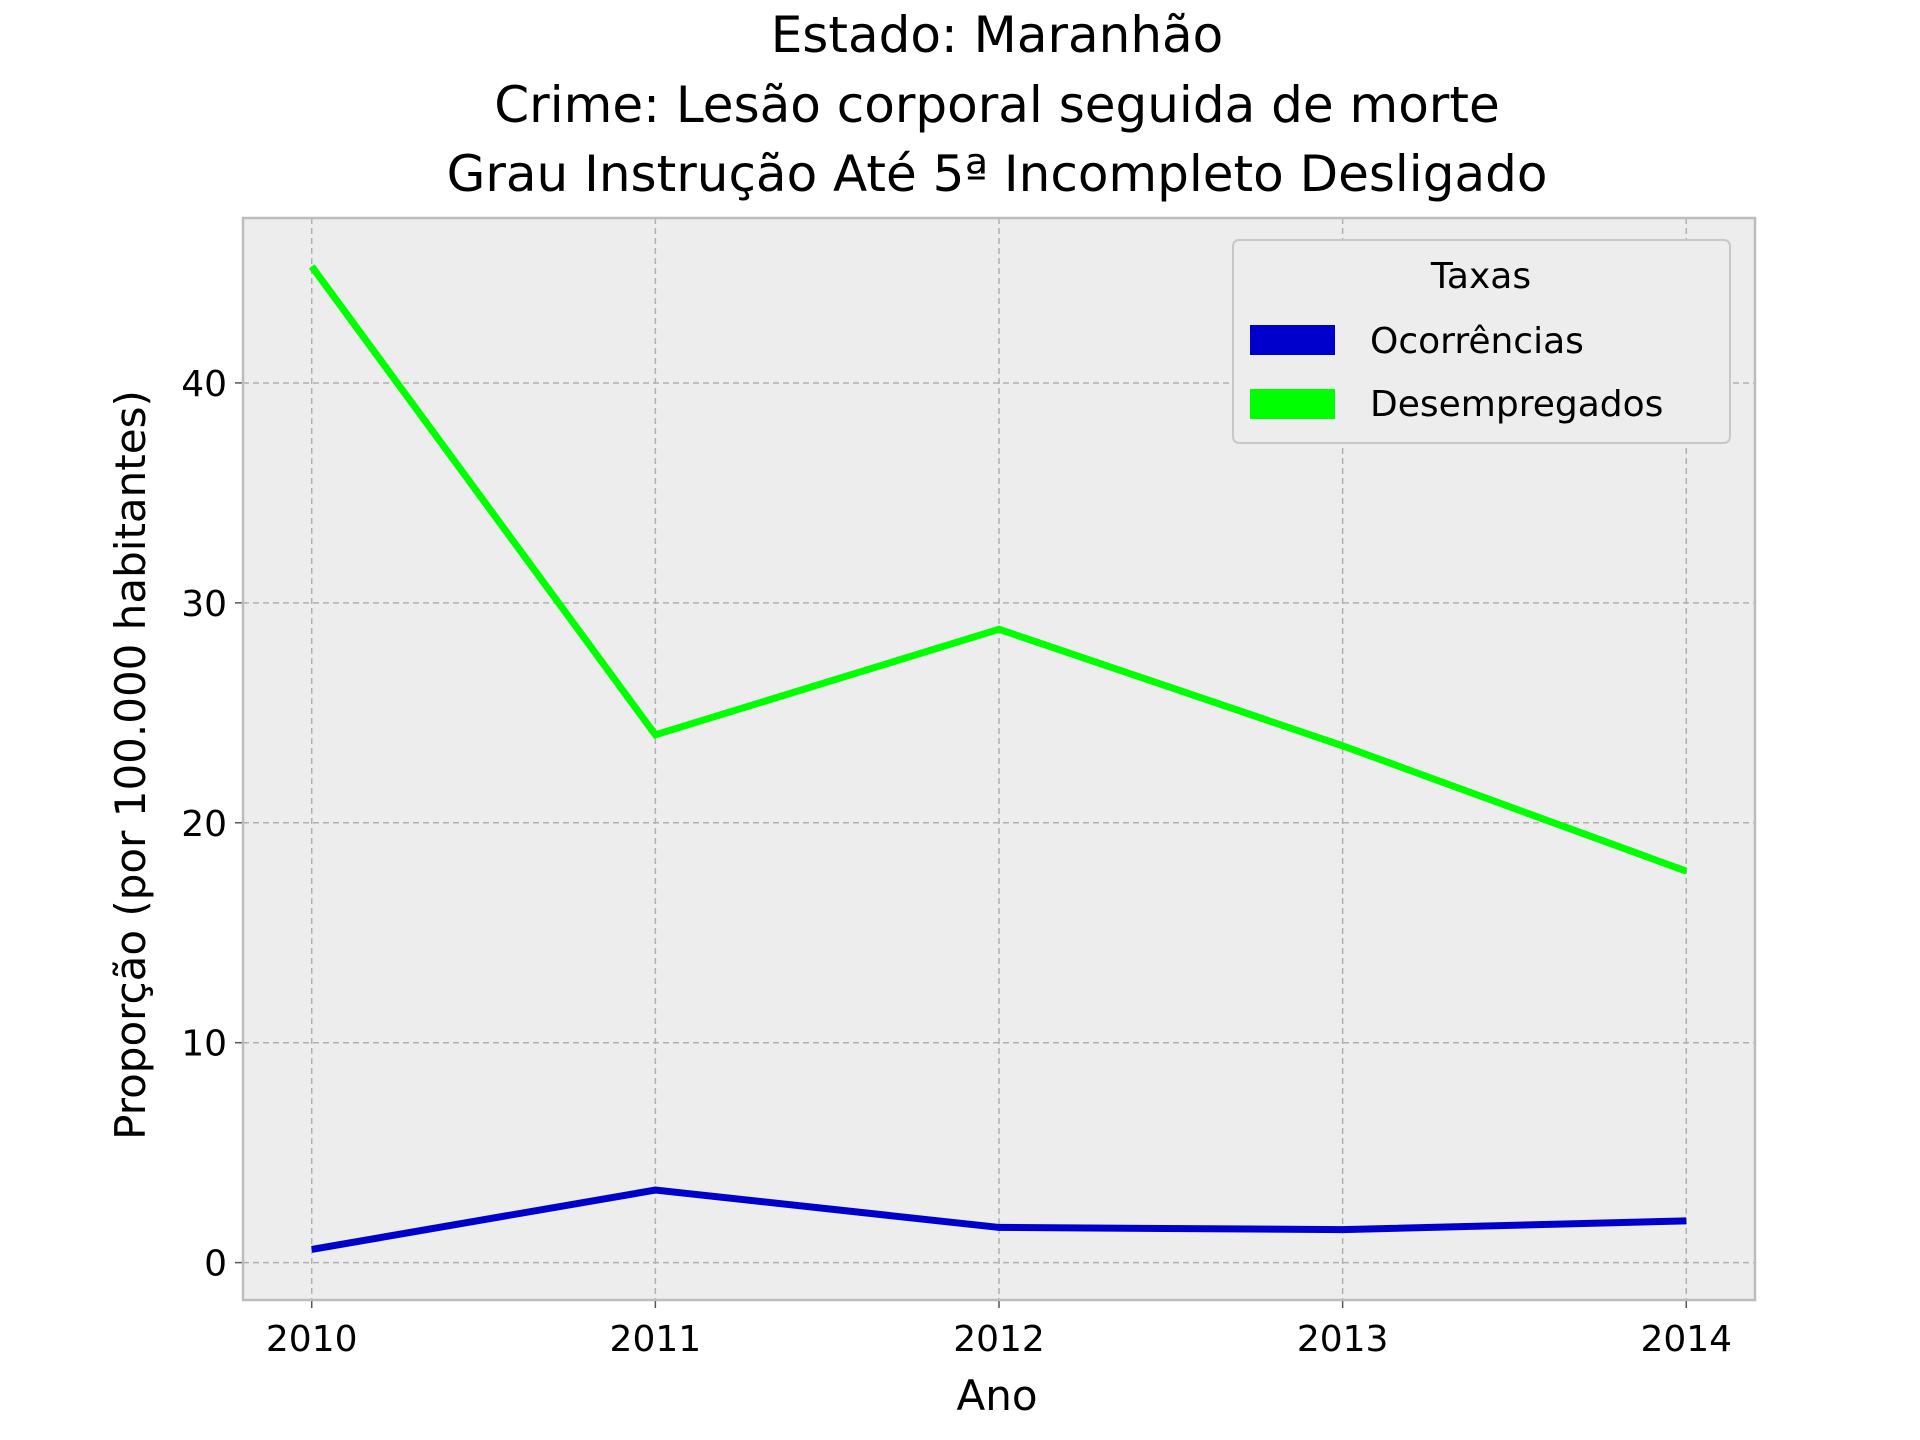 The height and width of the screenshot is (1440, 1920). What do you see at coordinates (1343, 1339) in the screenshot?
I see `x-tick-label: 2013` at bounding box center [1343, 1339].